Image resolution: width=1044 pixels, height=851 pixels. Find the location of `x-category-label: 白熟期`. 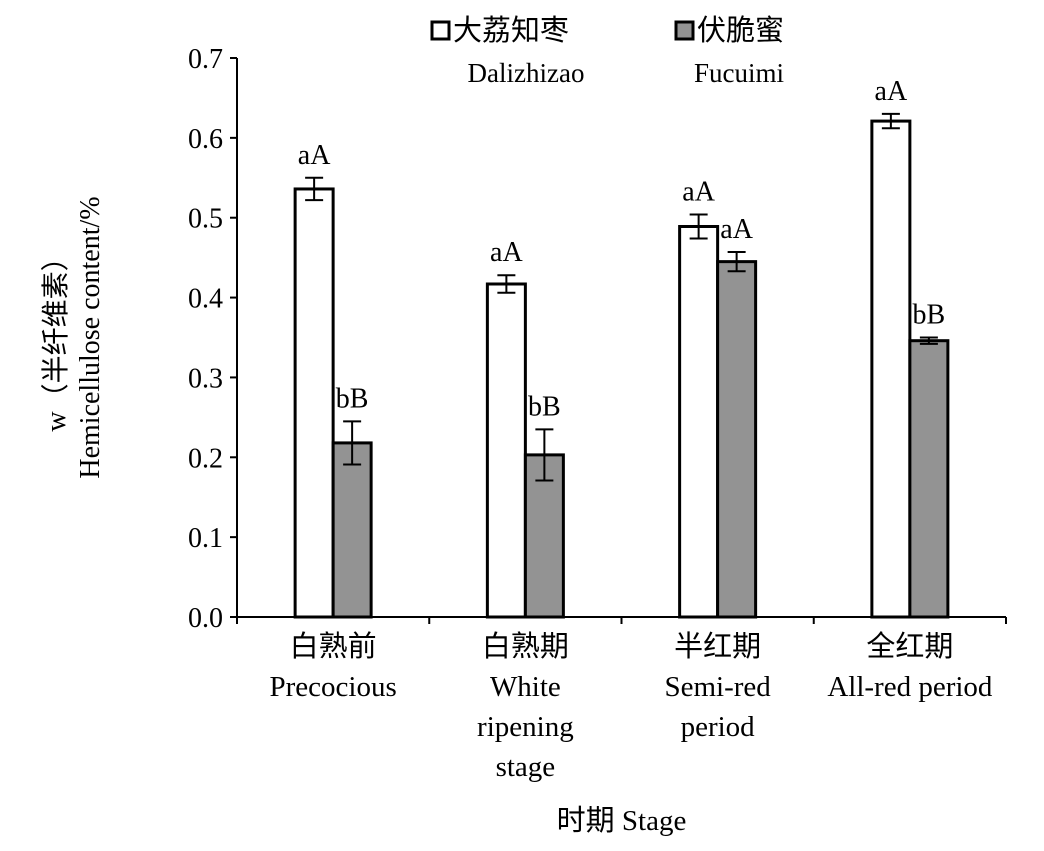

x-category-label: 白熟期 is located at coordinates (525, 646).